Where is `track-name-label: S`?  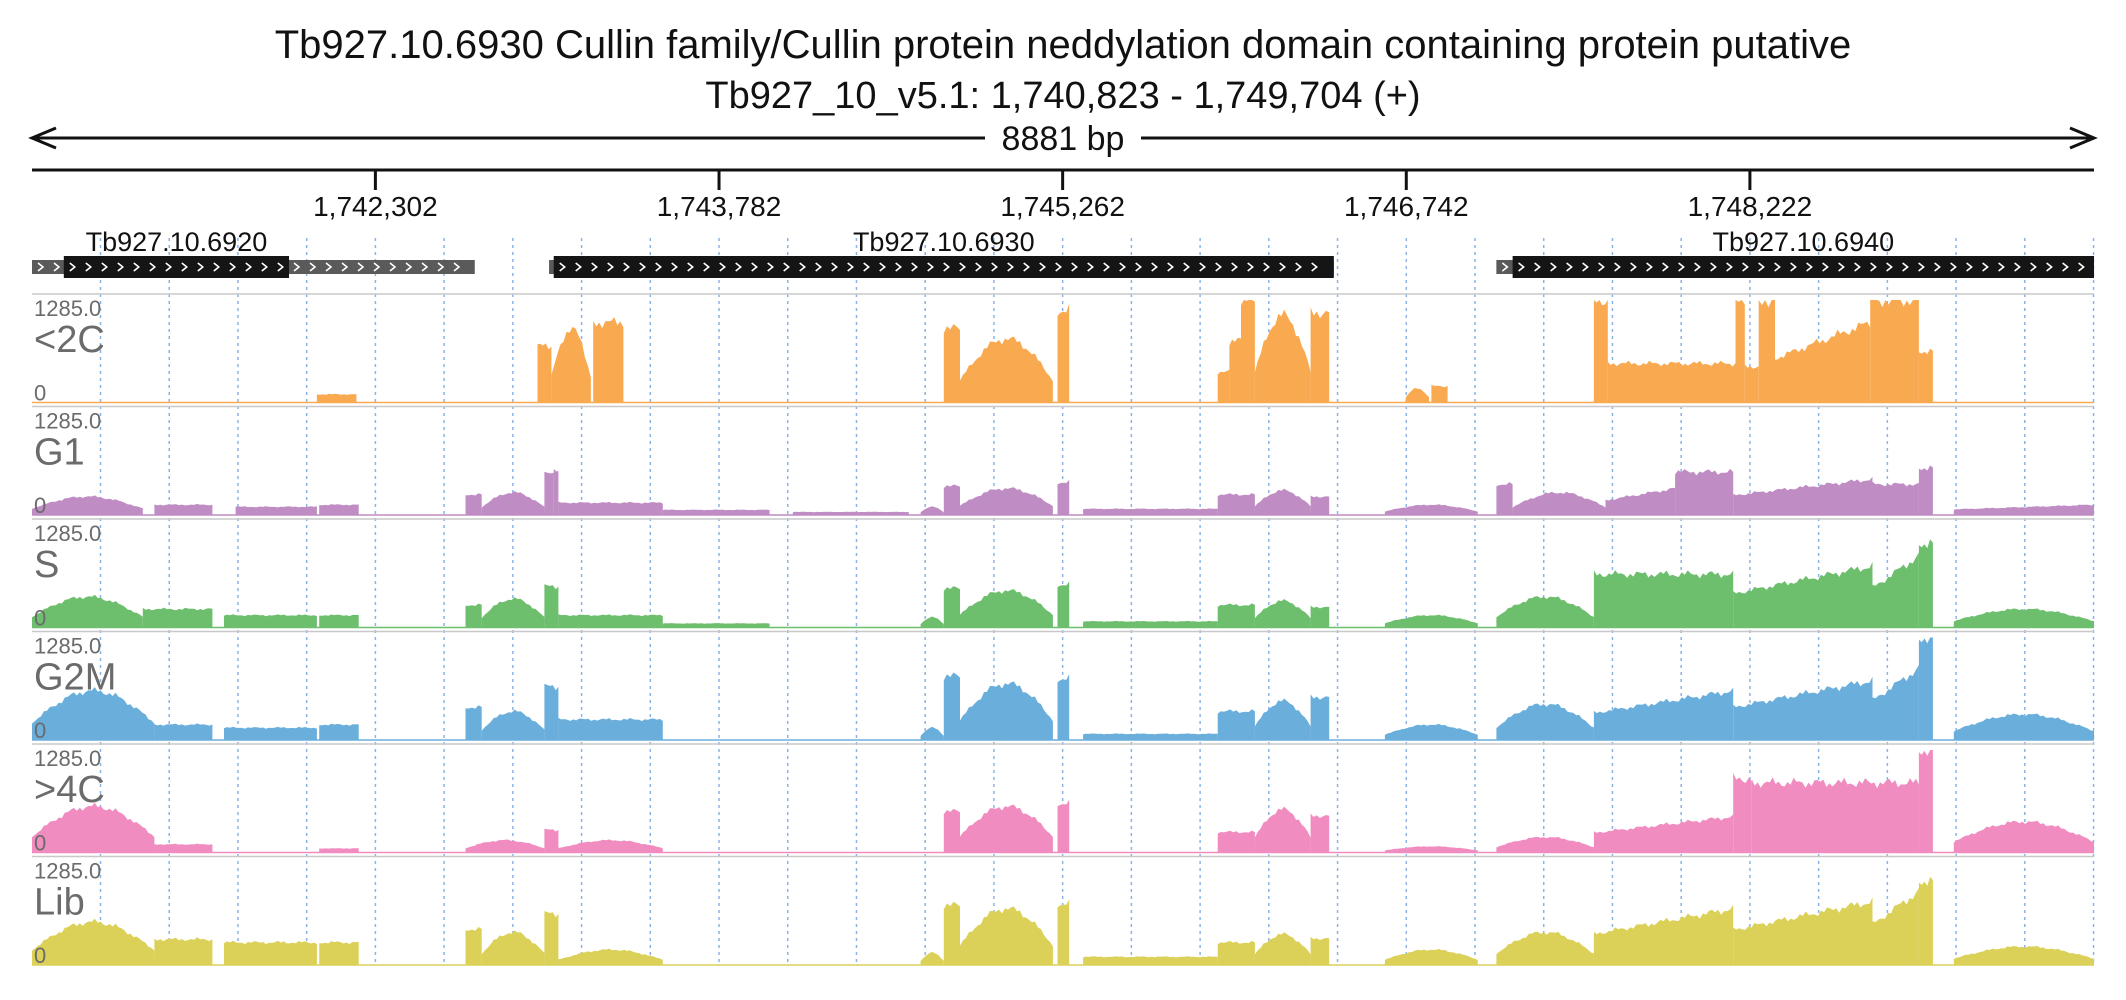
track-name-label: S is located at coordinates (46, 565).